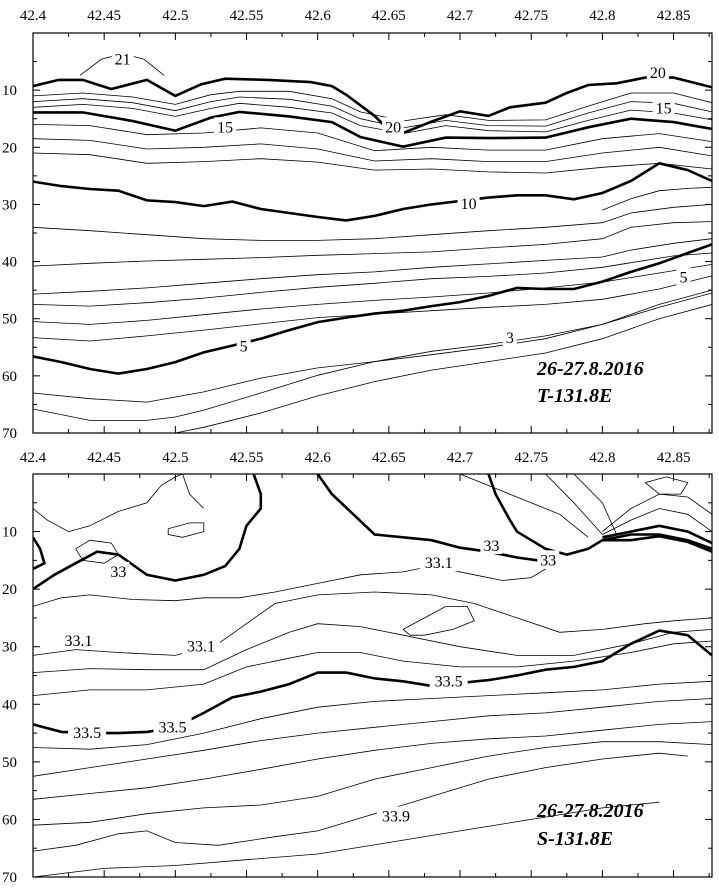  Describe the element at coordinates (575, 839) in the screenshot. I see `salinity-caption-section: S-131.8E` at that location.